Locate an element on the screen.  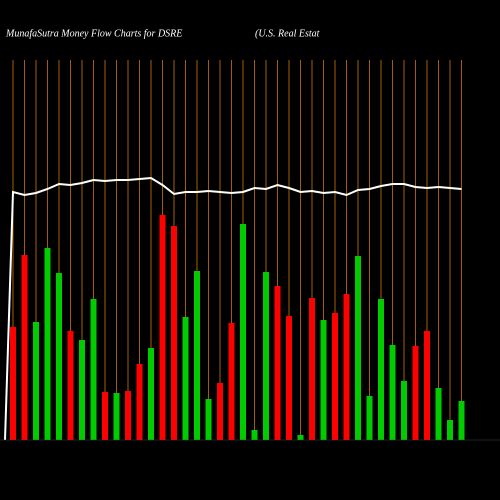
chart-subtitle: (U.S. Real Estat is located at coordinates (287, 33).